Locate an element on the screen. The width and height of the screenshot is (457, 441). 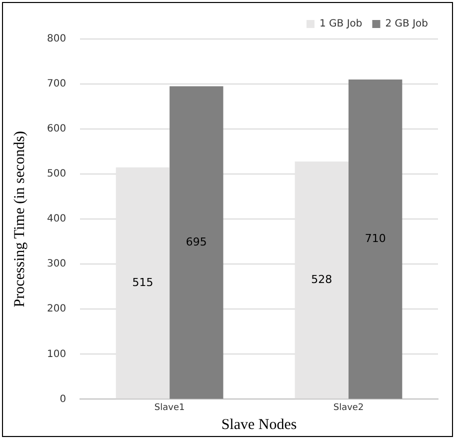
x-tick-label: Slave1 is located at coordinates (169, 407).